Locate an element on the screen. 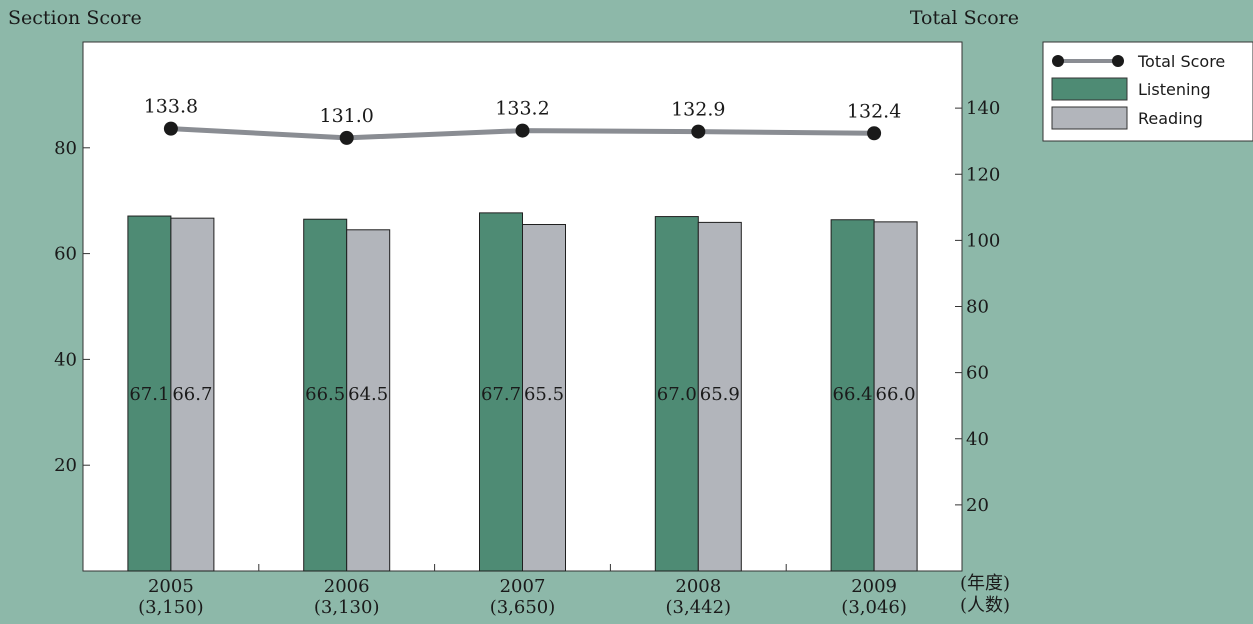  total-score-value-label: 132.4 is located at coordinates (874, 111).